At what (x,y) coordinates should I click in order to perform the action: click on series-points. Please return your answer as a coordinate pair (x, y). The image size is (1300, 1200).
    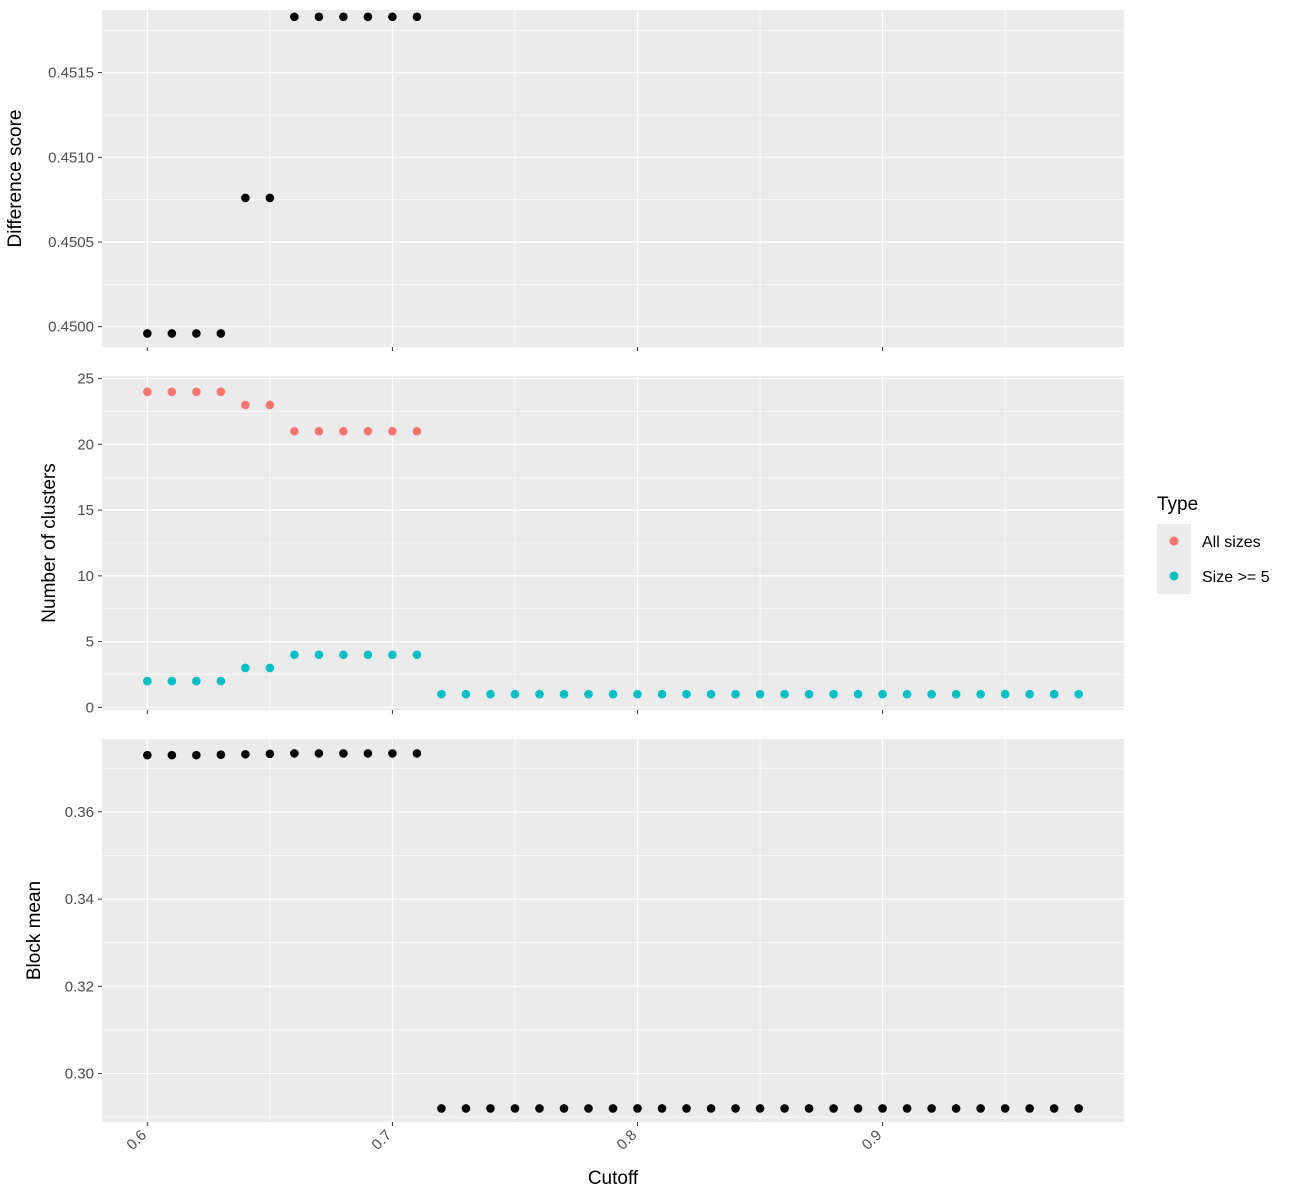
    Looking at the image, I should click on (282, 175).